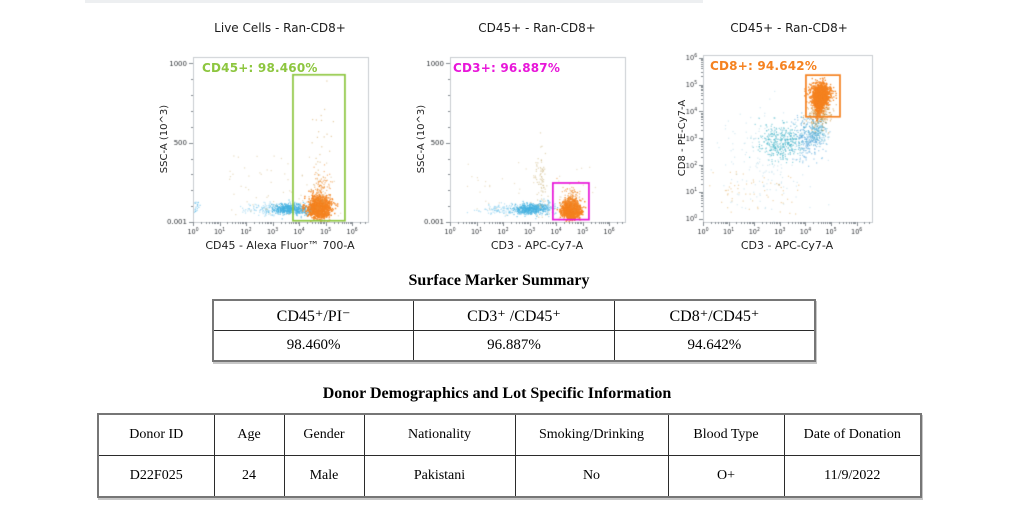 The width and height of the screenshot is (1010, 513). Describe the element at coordinates (537, 28) in the screenshot. I see `plot2-title: CD45+ - Ran-CD8+` at that location.